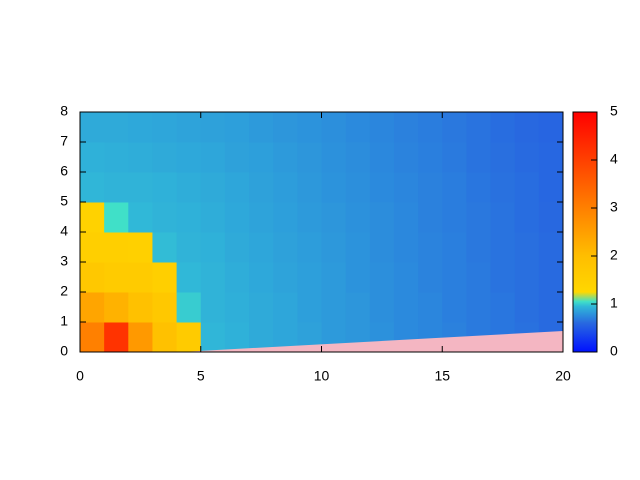 This screenshot has height=480, width=640. Describe the element at coordinates (442, 376) in the screenshot. I see `x-tick-label: 15` at that location.